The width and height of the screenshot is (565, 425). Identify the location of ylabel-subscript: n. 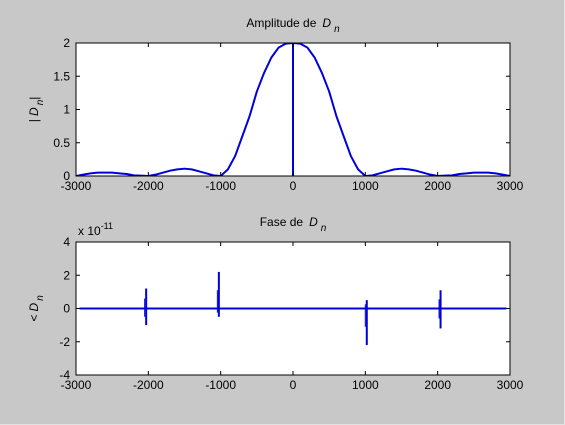
(40, 298).